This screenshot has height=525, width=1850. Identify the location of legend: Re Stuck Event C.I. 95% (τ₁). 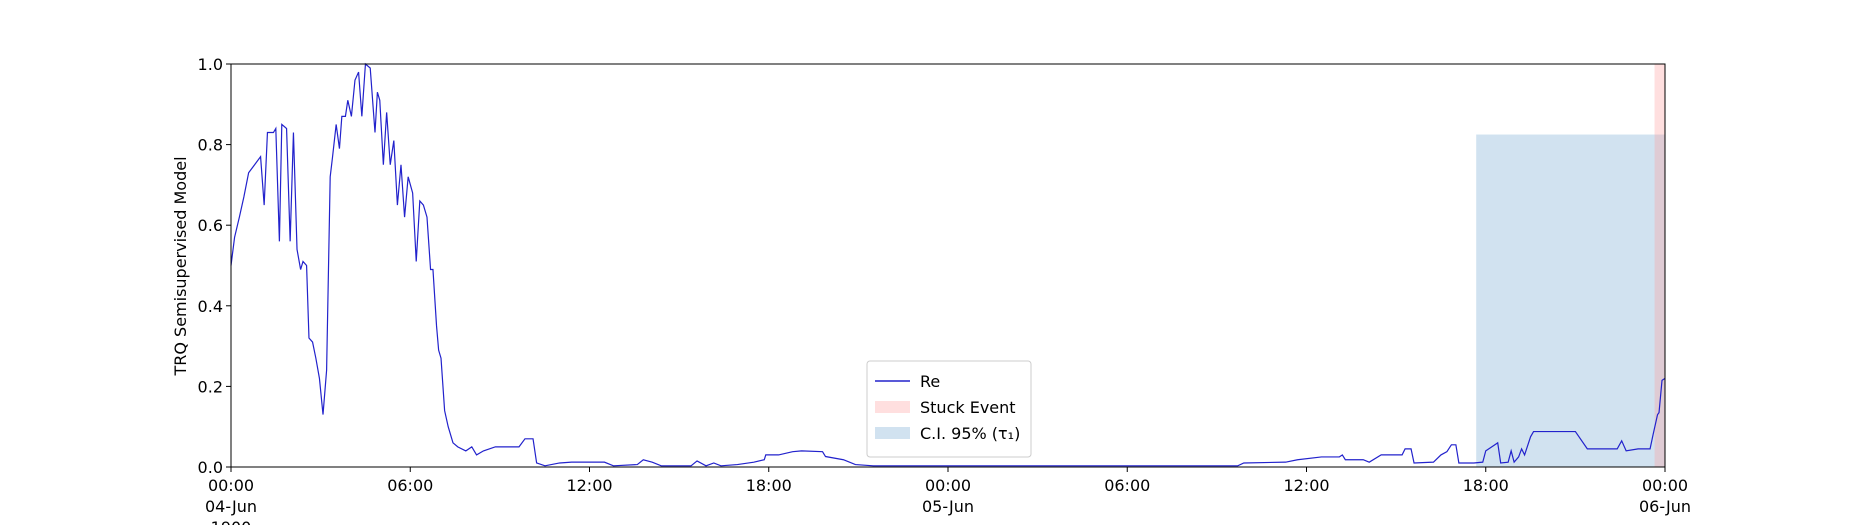
(949, 409).